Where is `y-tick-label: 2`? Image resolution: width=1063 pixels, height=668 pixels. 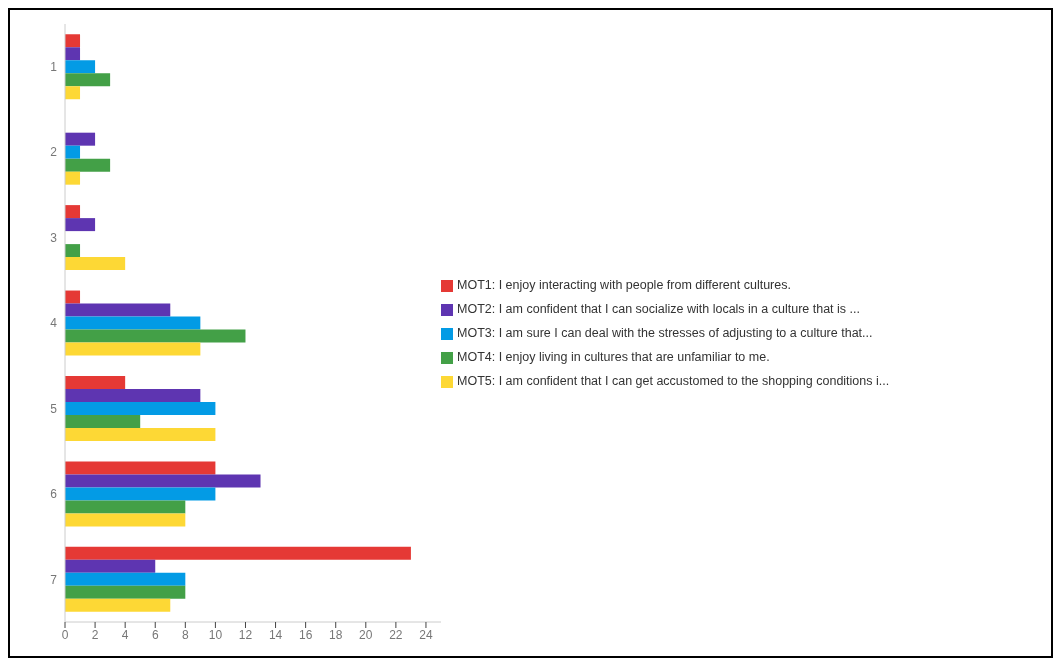 y-tick-label: 2 is located at coordinates (54, 152).